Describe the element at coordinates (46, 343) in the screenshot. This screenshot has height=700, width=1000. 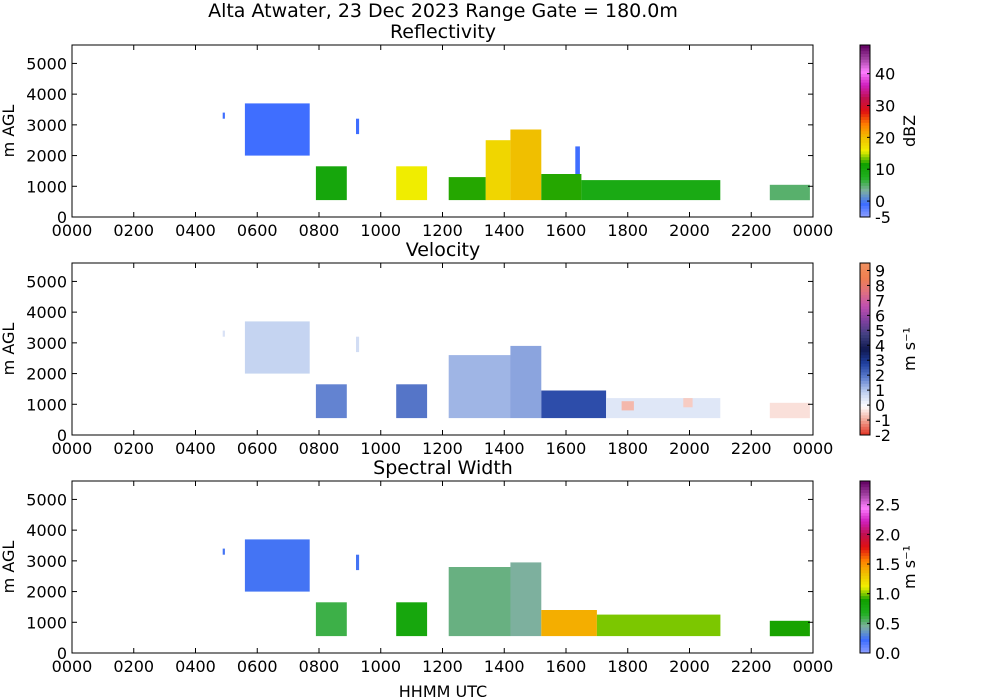
I see `y-tick-label: 3000` at that location.